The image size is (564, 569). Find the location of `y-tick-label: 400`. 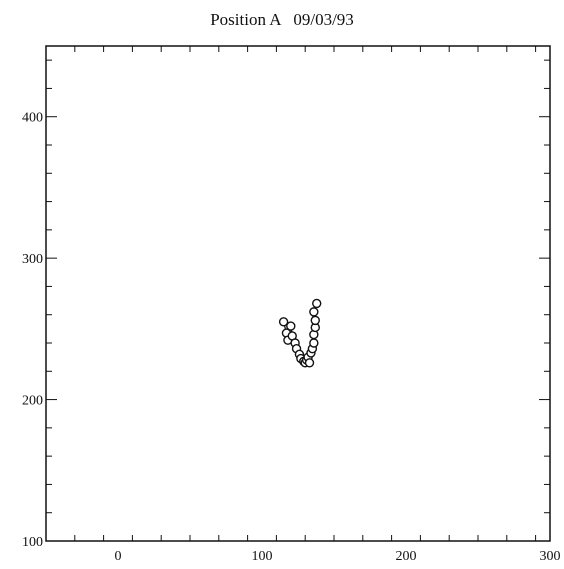

y-tick-label: 400 is located at coordinates (32, 118).